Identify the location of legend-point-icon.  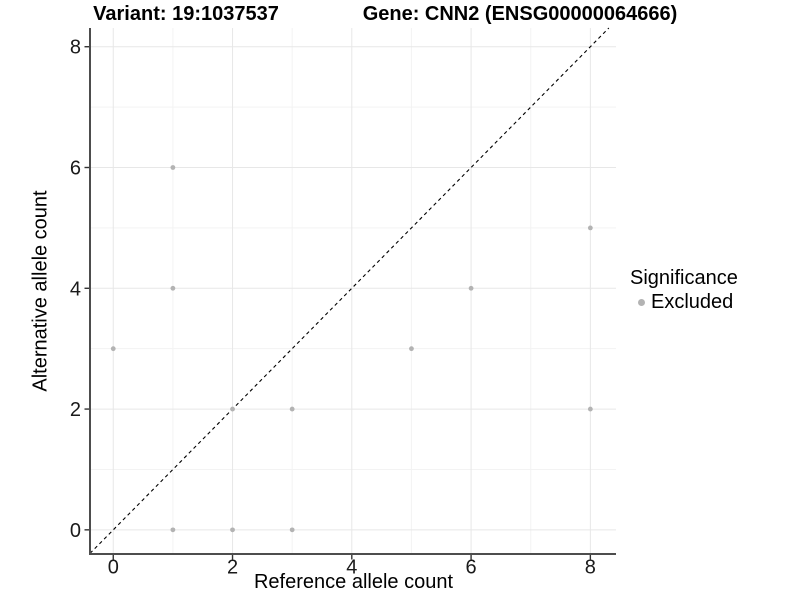
(641, 302).